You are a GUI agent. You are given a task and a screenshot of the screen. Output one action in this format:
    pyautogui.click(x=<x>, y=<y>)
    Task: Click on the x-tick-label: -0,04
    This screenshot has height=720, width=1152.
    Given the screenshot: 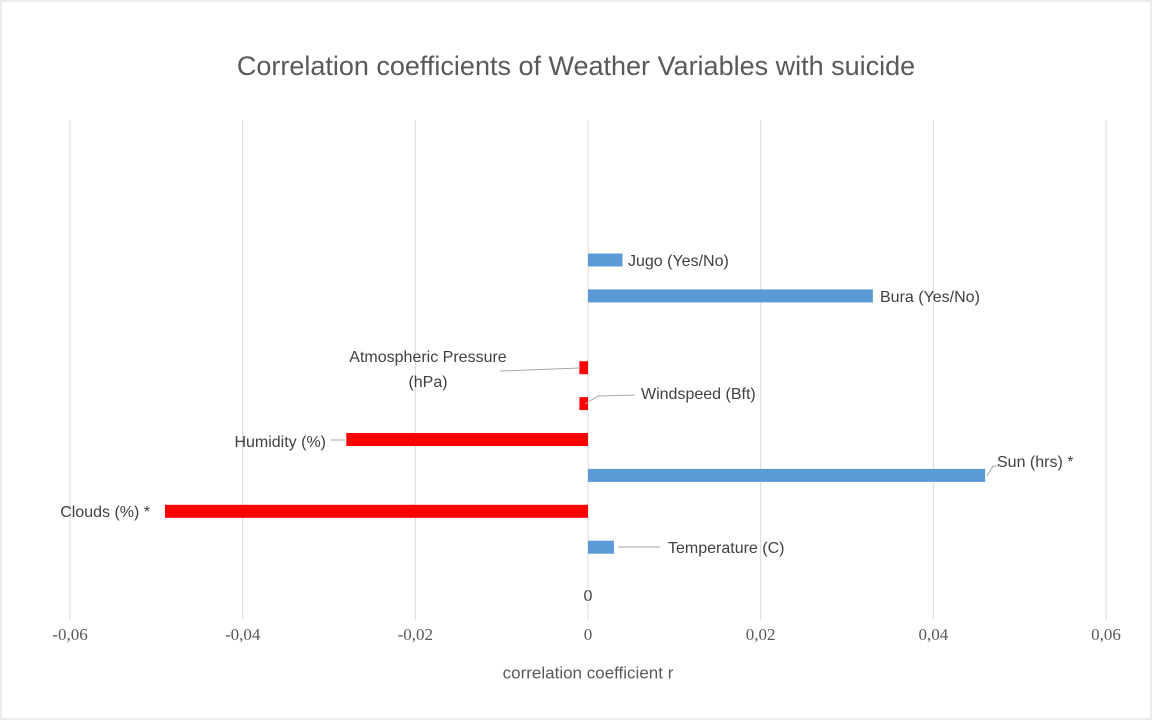 What is the action you would take?
    pyautogui.click(x=243, y=634)
    